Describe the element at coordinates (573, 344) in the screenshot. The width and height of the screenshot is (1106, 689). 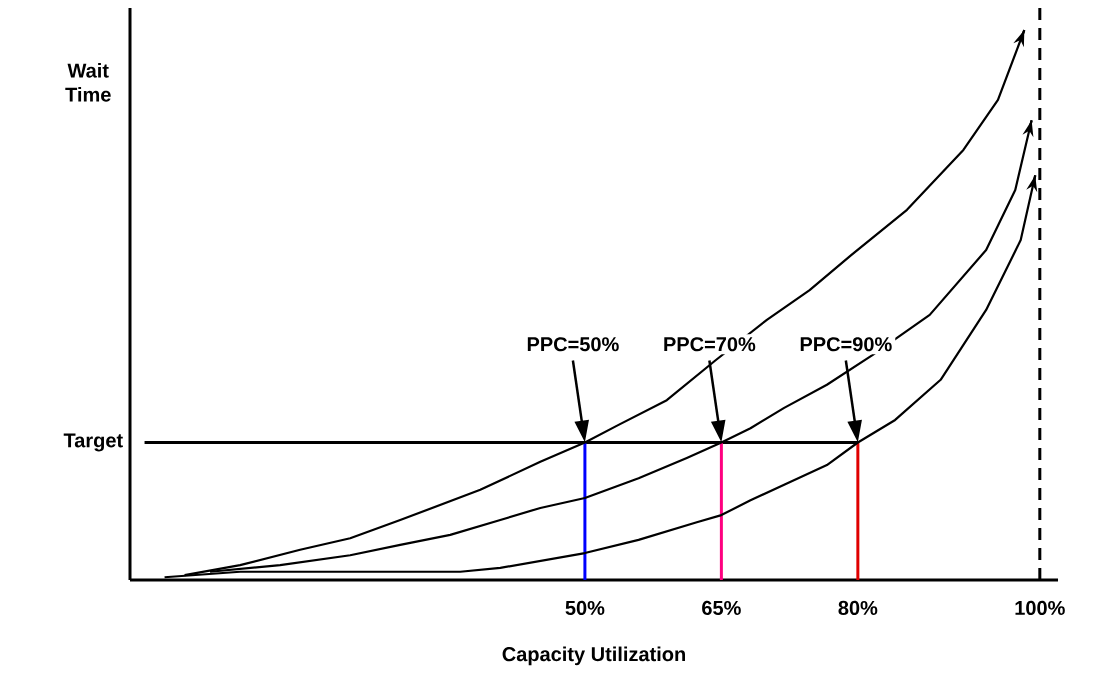
I see `annotation: PPC=50%` at that location.